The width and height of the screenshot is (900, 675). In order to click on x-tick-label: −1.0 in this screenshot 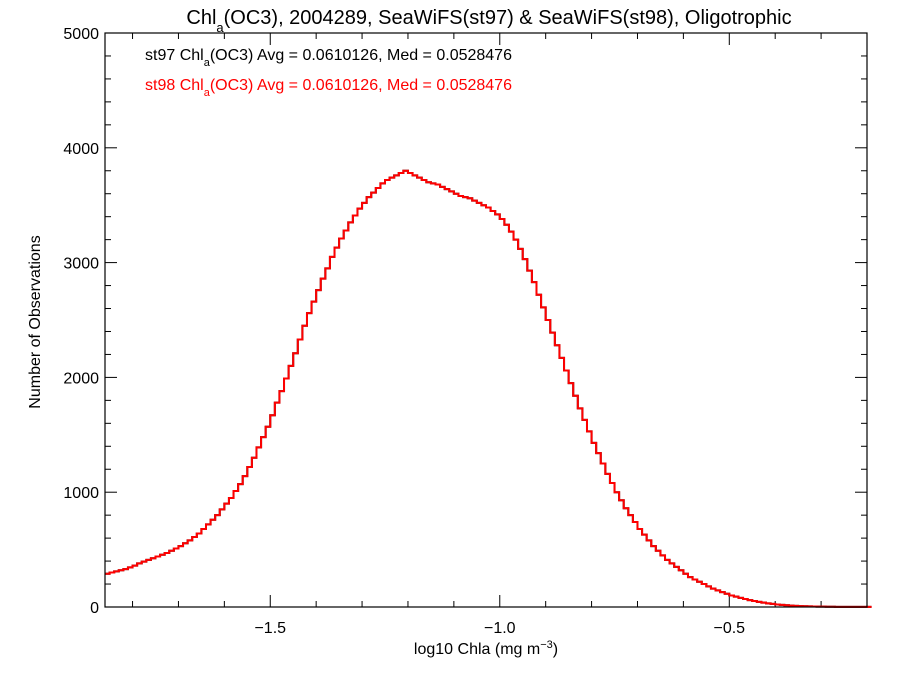, I will do `click(500, 628)`.